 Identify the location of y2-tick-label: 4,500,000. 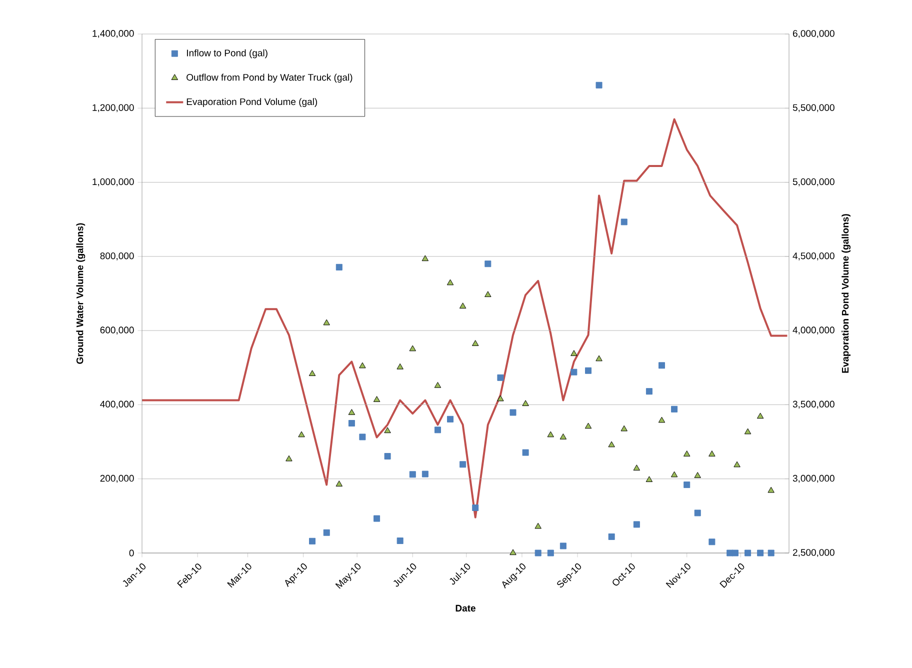
(813, 256).